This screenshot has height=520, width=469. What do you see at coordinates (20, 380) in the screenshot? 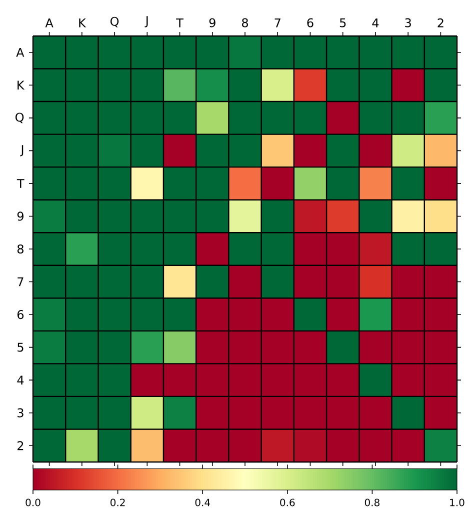
I see `y-tick-label: 4` at bounding box center [20, 380].